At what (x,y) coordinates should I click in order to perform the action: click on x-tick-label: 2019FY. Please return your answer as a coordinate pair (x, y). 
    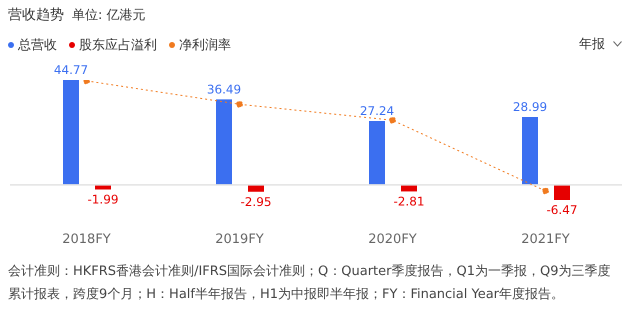
    Looking at the image, I should click on (239, 240).